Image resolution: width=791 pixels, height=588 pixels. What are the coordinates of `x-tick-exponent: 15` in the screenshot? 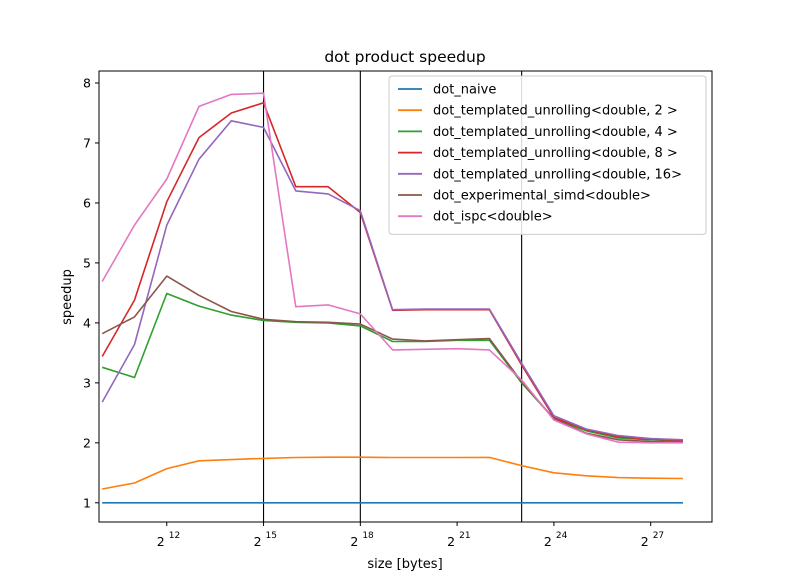 It's located at (271, 536).